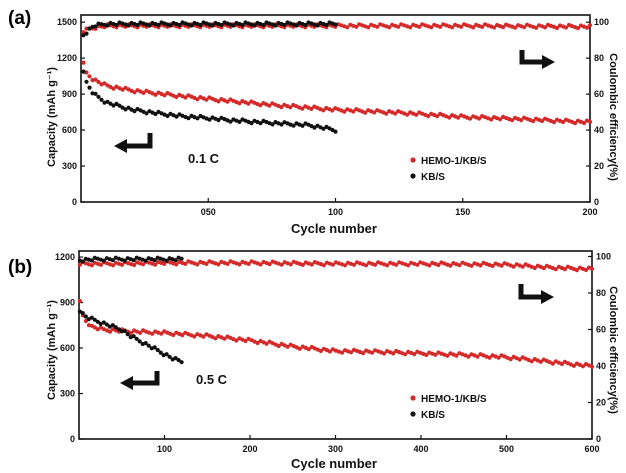 This screenshot has height=473, width=626. What do you see at coordinates (420, 449) in the screenshot?
I see `panel-b-x-tick-label: 400` at bounding box center [420, 449].